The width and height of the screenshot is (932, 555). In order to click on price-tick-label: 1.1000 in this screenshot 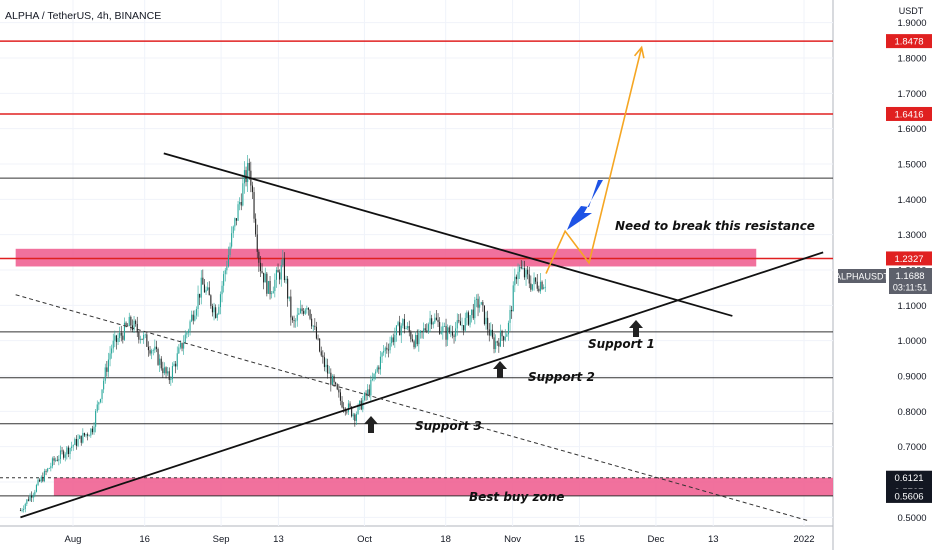, I will do `click(911, 306)`.